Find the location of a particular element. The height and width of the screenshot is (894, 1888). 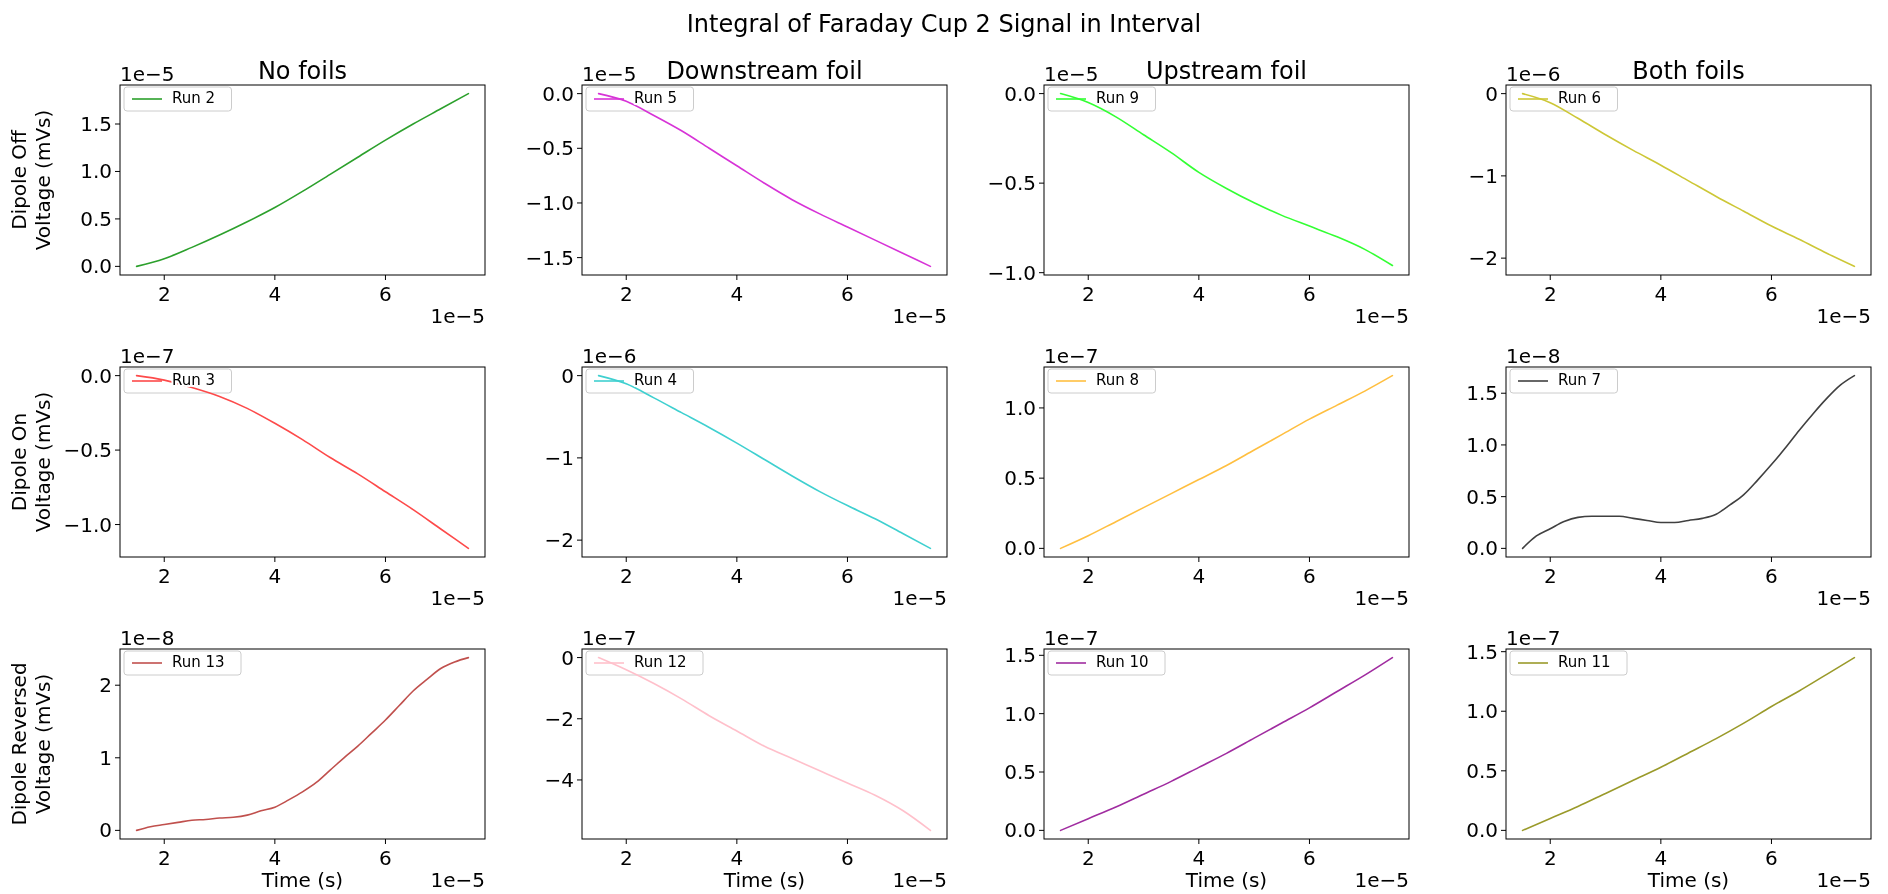

legend-label: Run 11 is located at coordinates (1584, 662).